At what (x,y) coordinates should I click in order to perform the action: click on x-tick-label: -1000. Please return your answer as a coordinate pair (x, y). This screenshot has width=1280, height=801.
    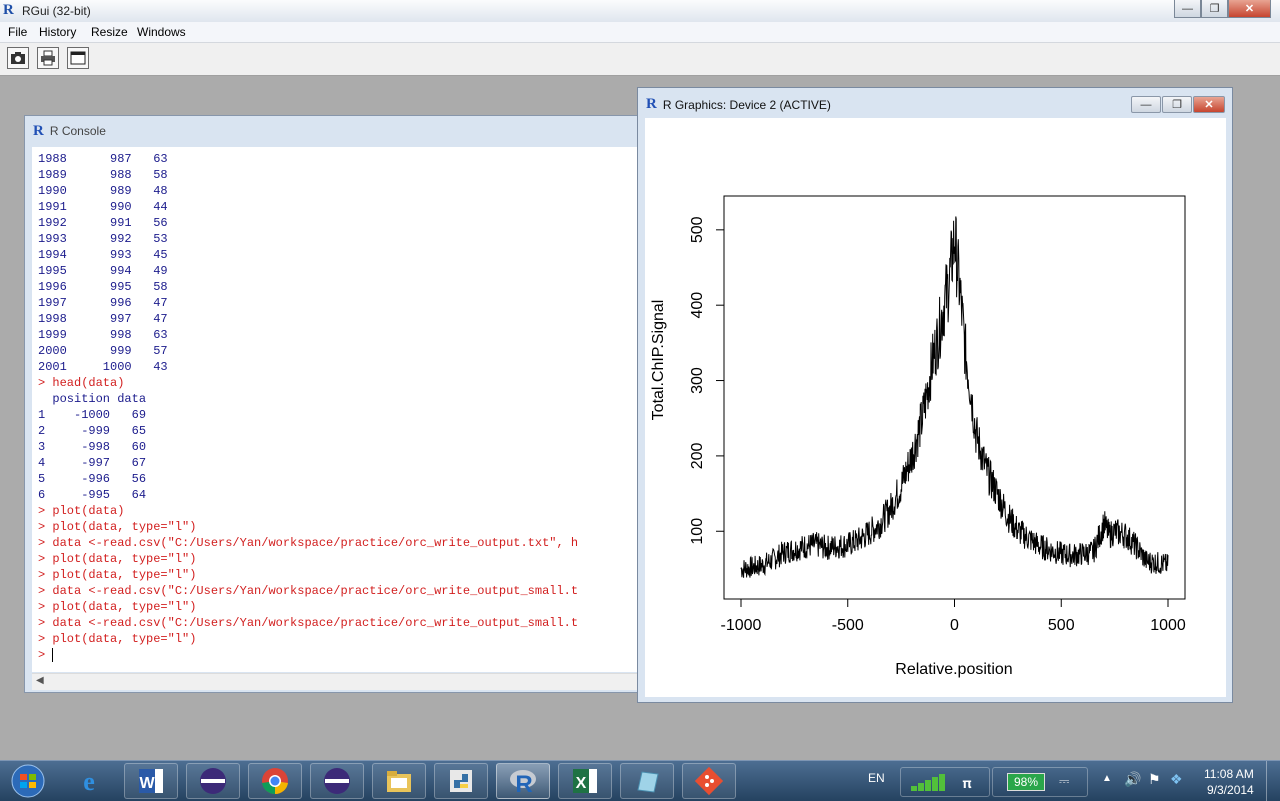
    Looking at the image, I should click on (741, 625).